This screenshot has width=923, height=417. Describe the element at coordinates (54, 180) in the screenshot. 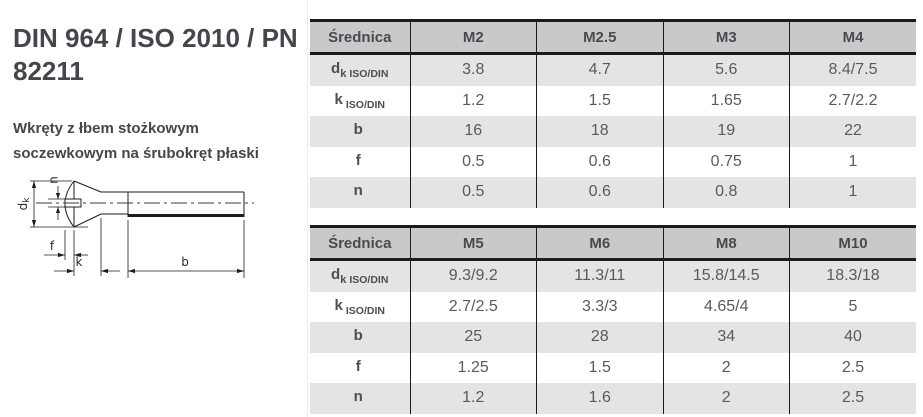

I see `label-n: n` at that location.